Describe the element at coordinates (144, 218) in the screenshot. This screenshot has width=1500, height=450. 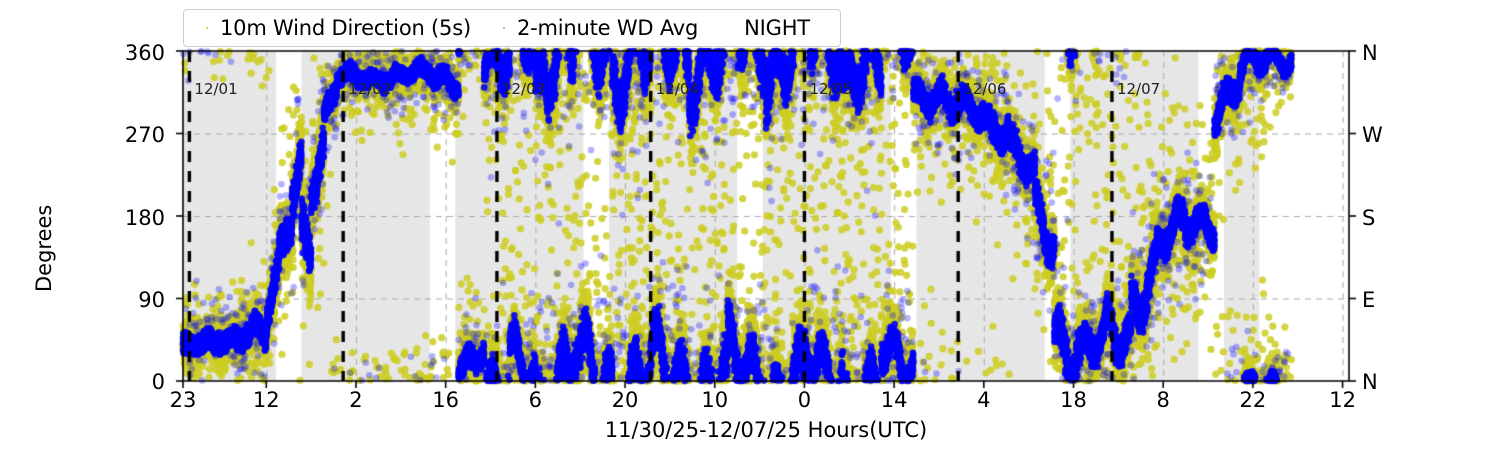
I see `y-tick-180: 180` at that location.